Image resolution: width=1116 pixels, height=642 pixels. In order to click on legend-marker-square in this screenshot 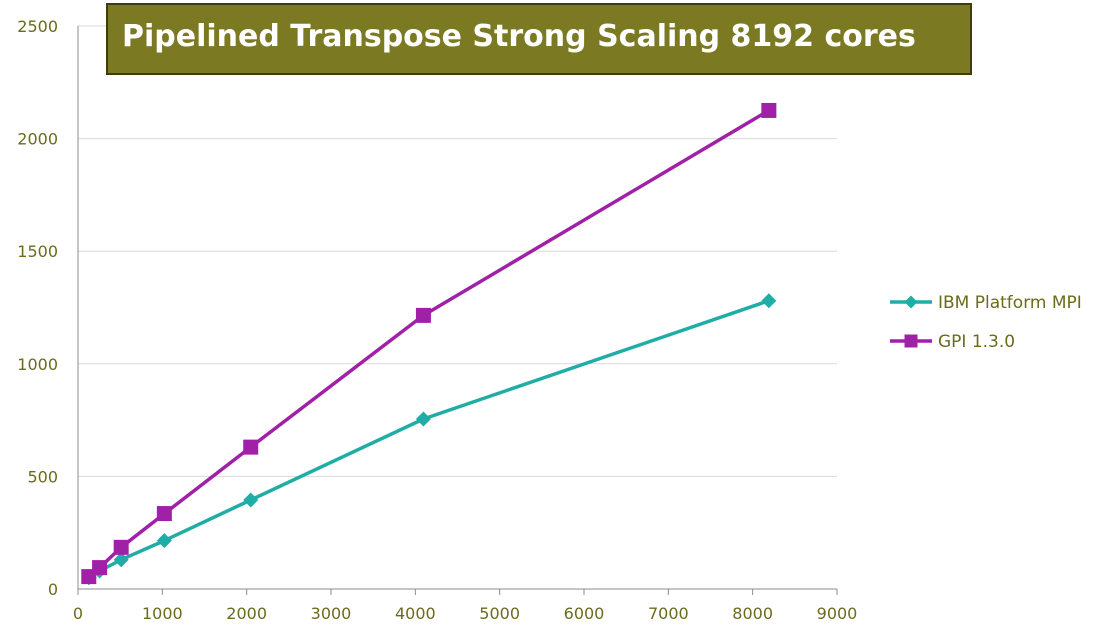, I will do `click(911, 341)`.